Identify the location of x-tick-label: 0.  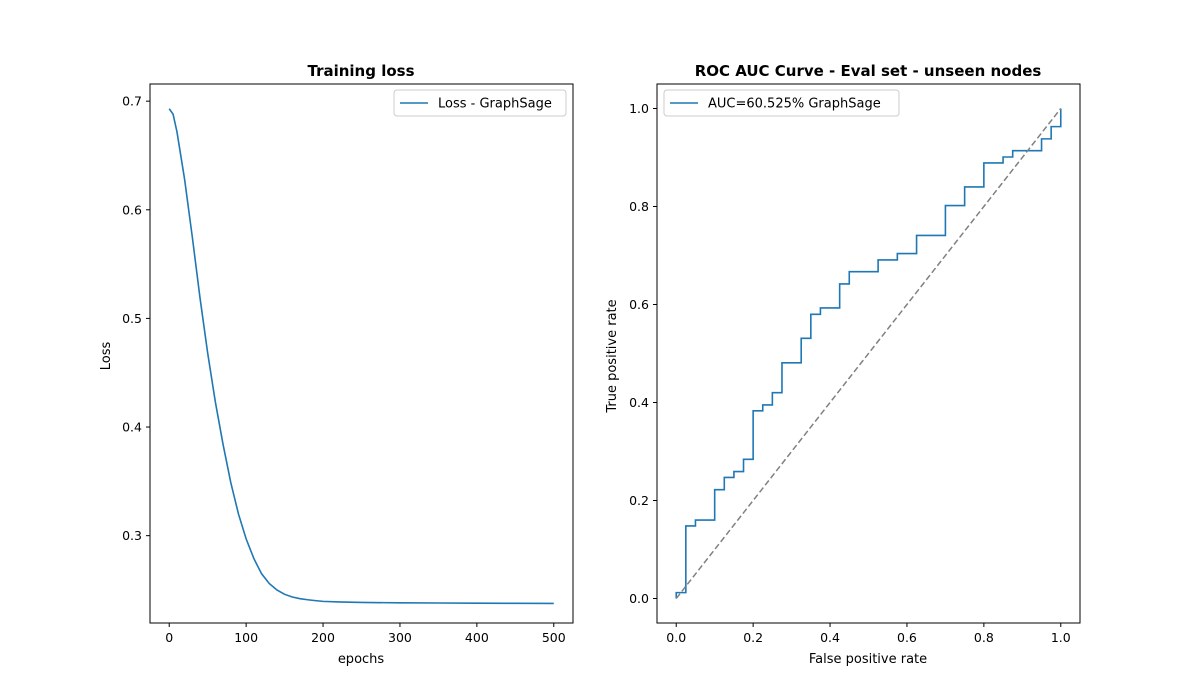
(169, 637).